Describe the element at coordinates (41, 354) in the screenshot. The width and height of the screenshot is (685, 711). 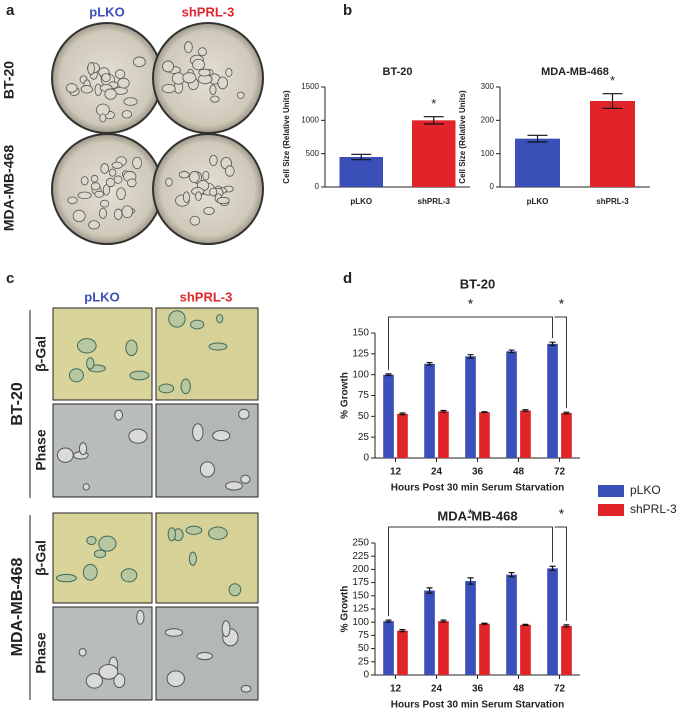
I see `stain-label: β-Gal` at that location.